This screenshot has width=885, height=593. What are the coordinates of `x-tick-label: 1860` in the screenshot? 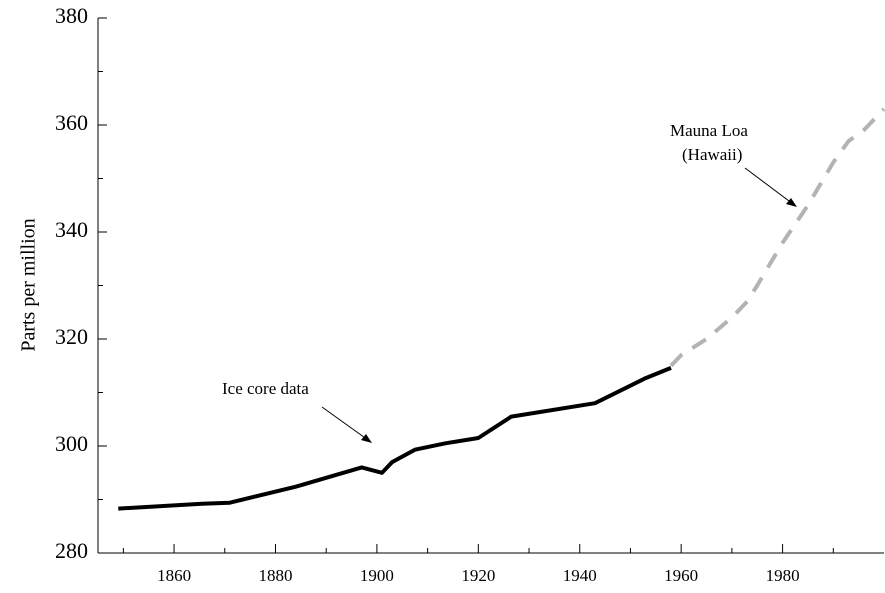 It's located at (174, 575).